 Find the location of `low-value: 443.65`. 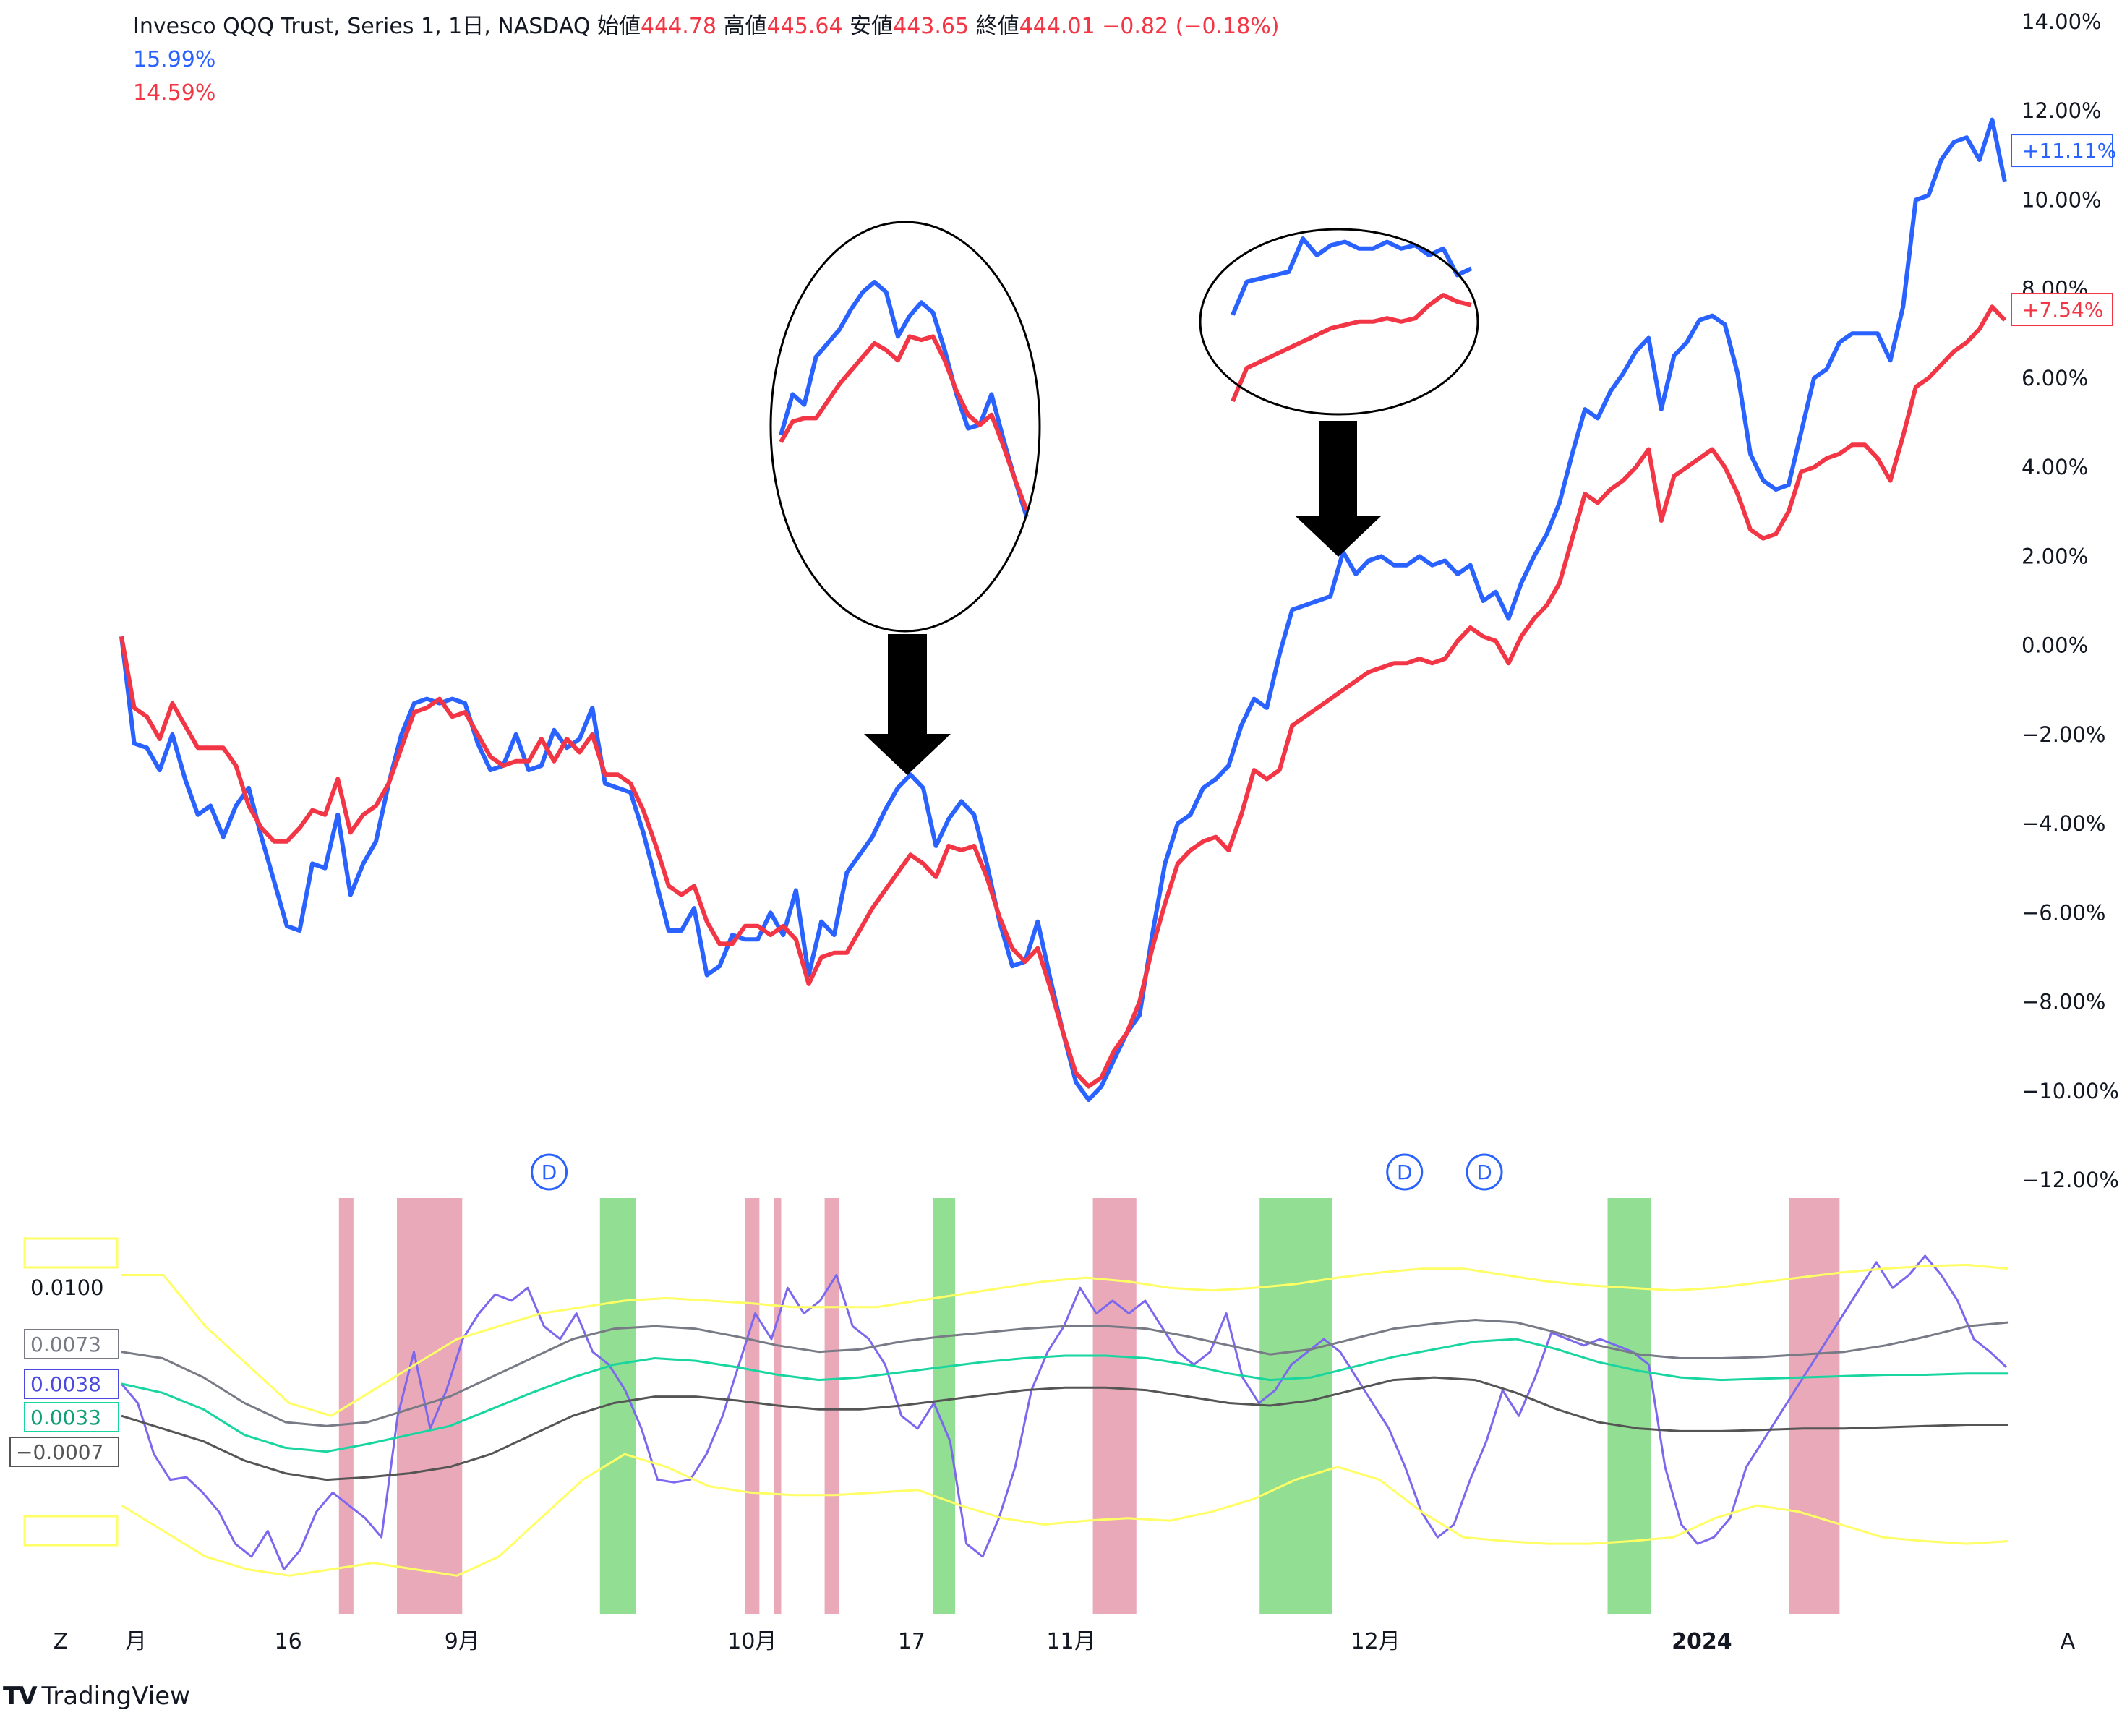

low-value: 443.65 is located at coordinates (931, 26).